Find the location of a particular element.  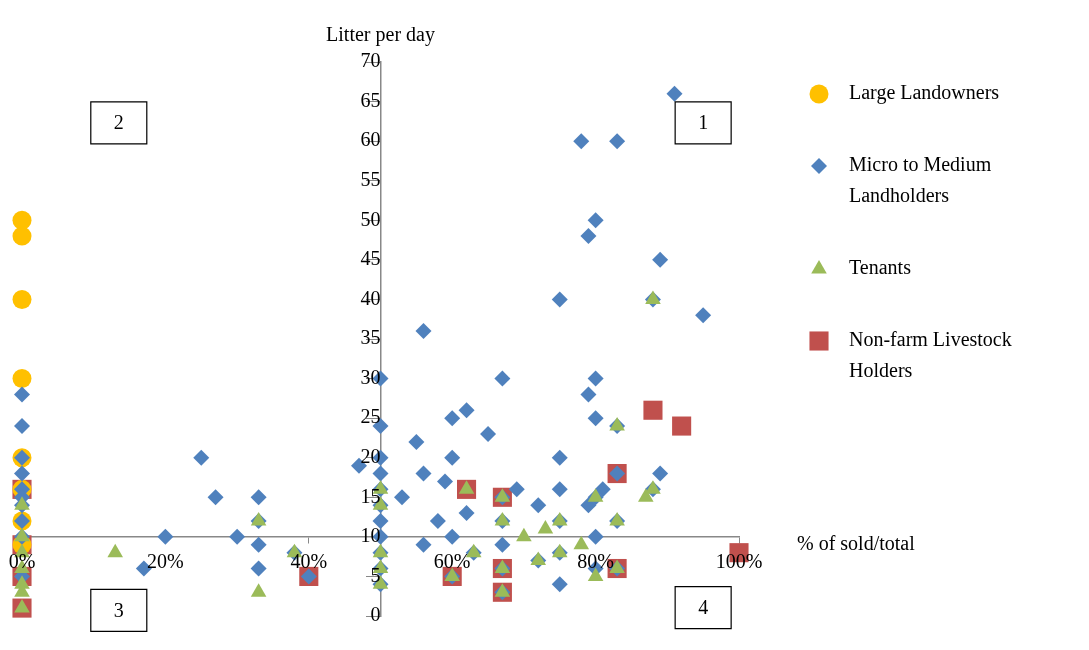

x-tick-label: 100% is located at coordinates (739, 561).